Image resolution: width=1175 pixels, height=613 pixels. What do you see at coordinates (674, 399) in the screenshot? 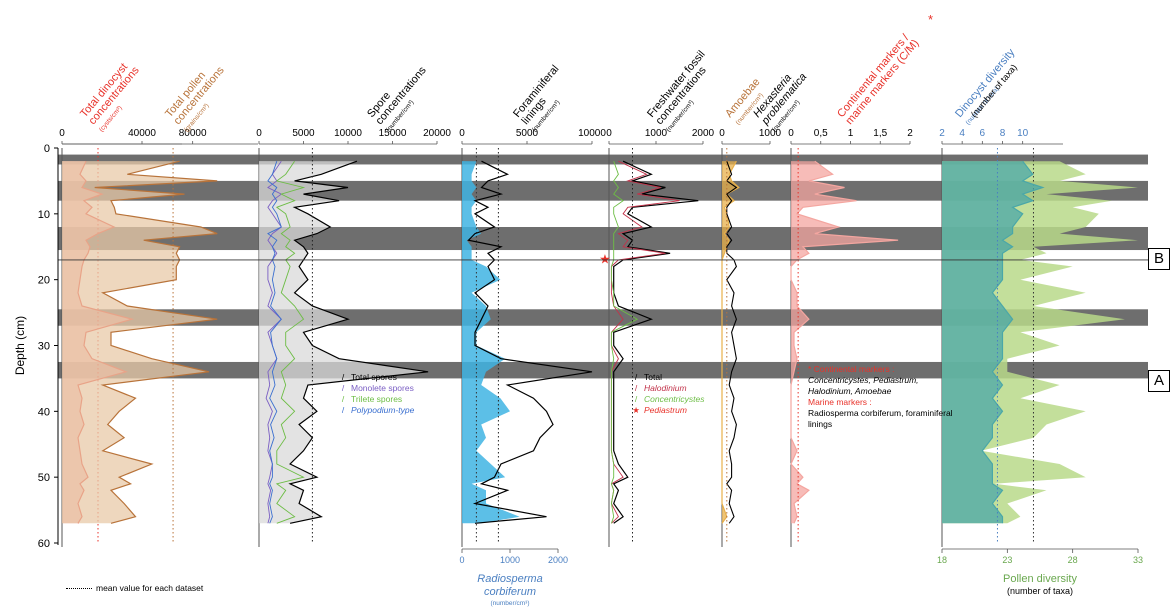
I see `legend-label: Concentricystes` at bounding box center [674, 399].